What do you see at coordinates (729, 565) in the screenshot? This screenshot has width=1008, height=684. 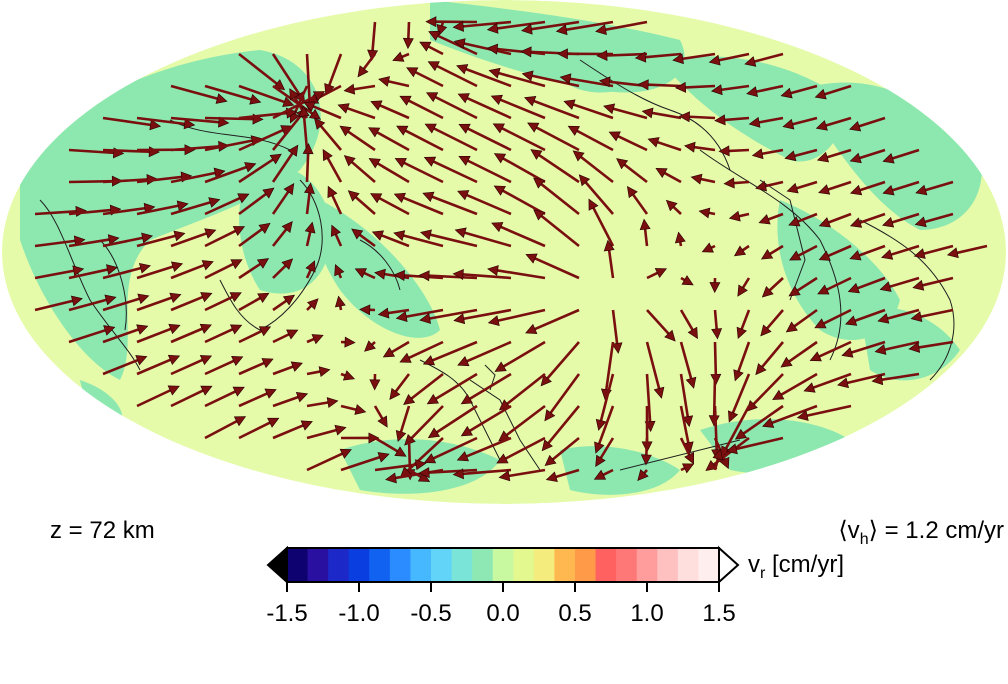 I see `colorbar-over-triangle` at bounding box center [729, 565].